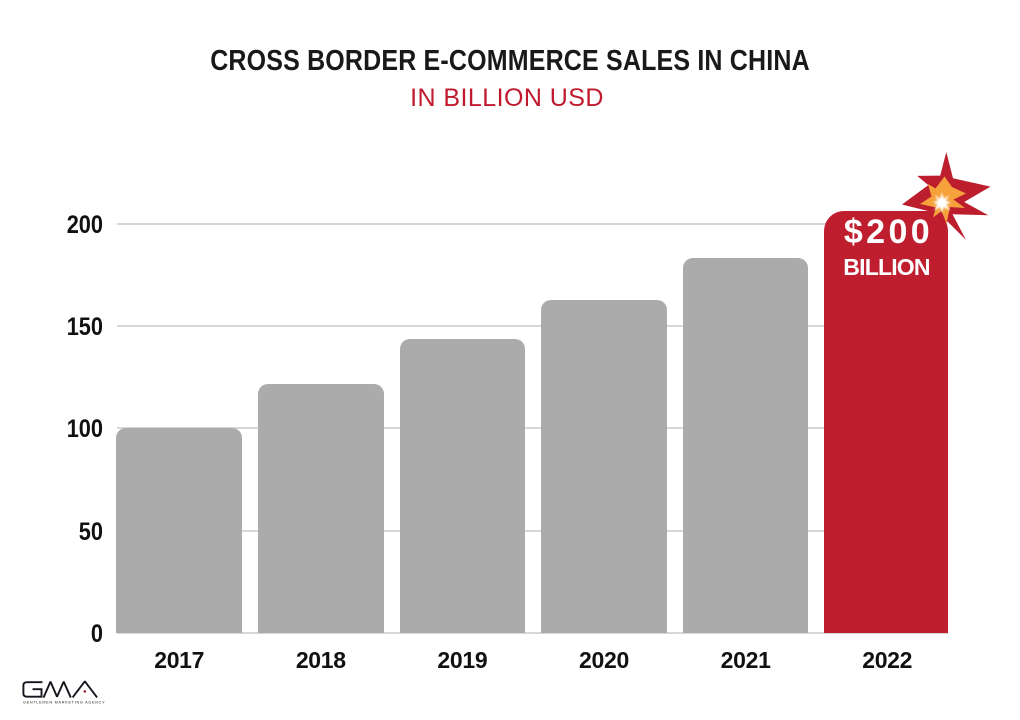 The width and height of the screenshot is (1020, 720). Describe the element at coordinates (64, 702) in the screenshot. I see `svg-text: GENTLEMEN MARKETING AGENCY` at that location.